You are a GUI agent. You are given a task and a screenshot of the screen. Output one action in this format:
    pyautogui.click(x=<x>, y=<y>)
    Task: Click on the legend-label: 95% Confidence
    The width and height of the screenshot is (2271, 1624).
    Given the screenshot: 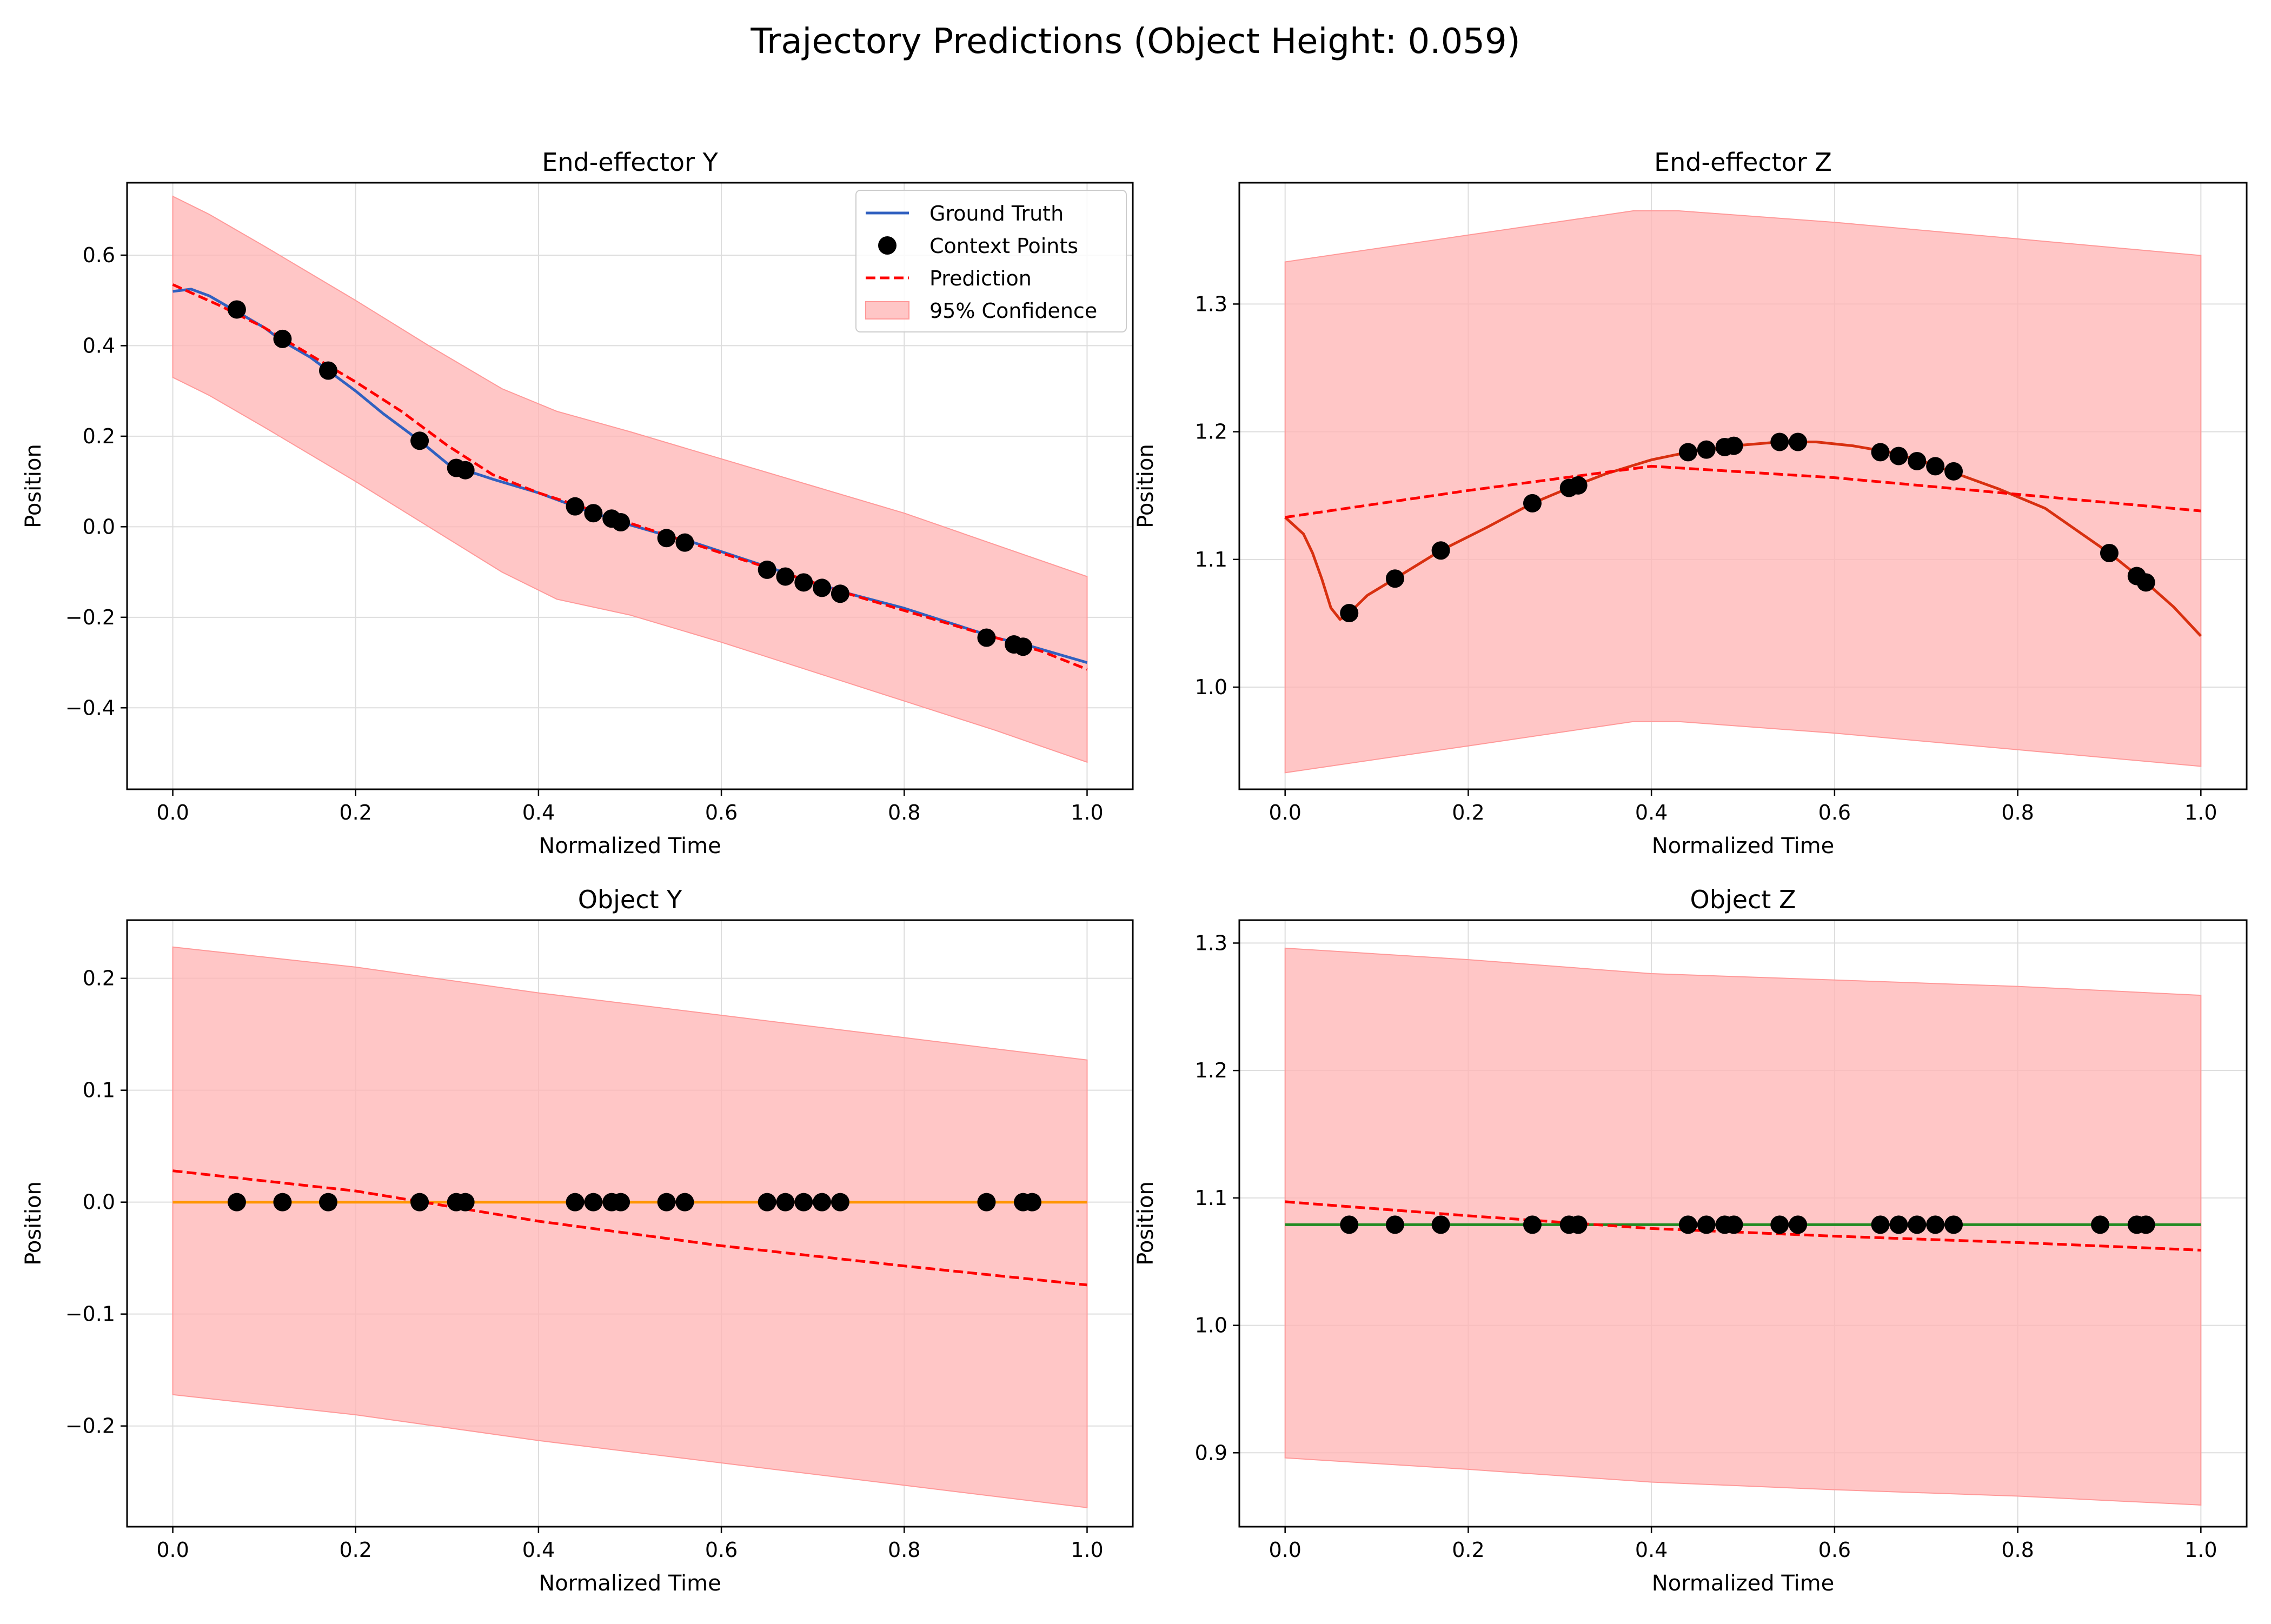 What is the action you would take?
    pyautogui.click(x=1013, y=311)
    